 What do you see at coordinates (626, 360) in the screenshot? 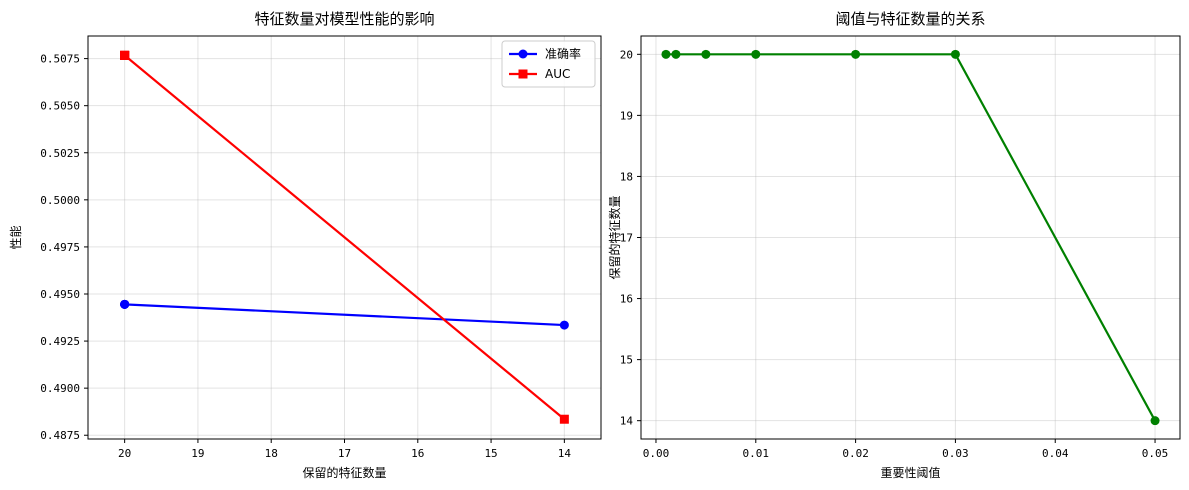
I see `y-tick-label: 15` at bounding box center [626, 360].